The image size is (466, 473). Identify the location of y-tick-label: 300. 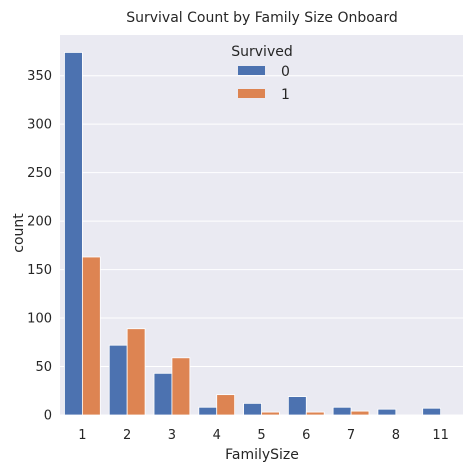
(39, 125).